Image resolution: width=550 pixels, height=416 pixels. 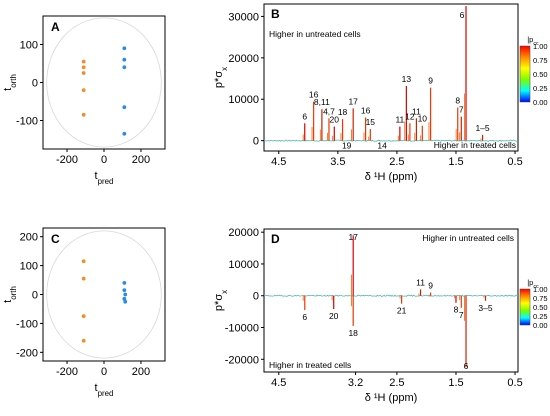 What do you see at coordinates (275, 239) in the screenshot?
I see `panel-letter: D` at bounding box center [275, 239].